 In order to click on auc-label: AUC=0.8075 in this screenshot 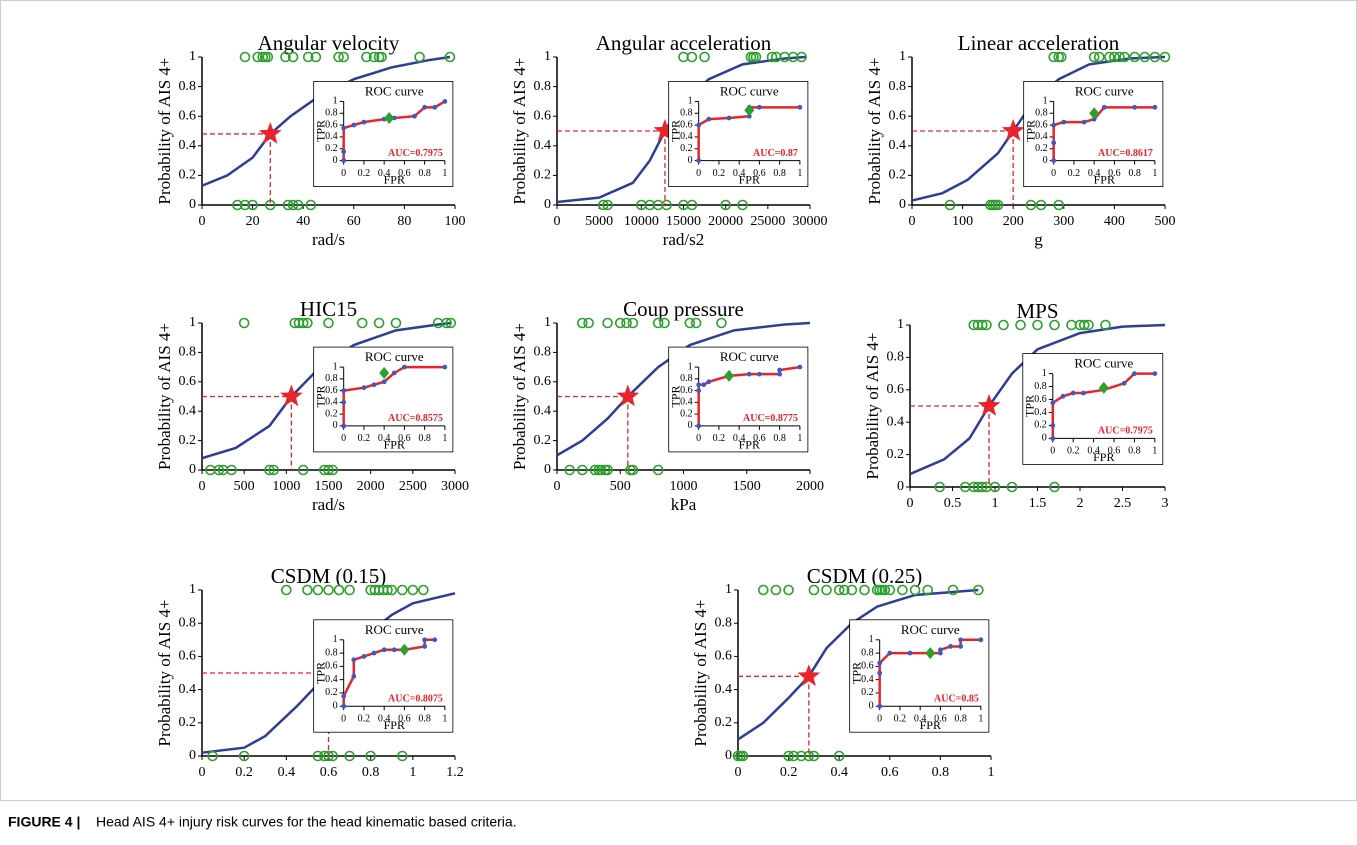, I will do `click(415, 698)`.